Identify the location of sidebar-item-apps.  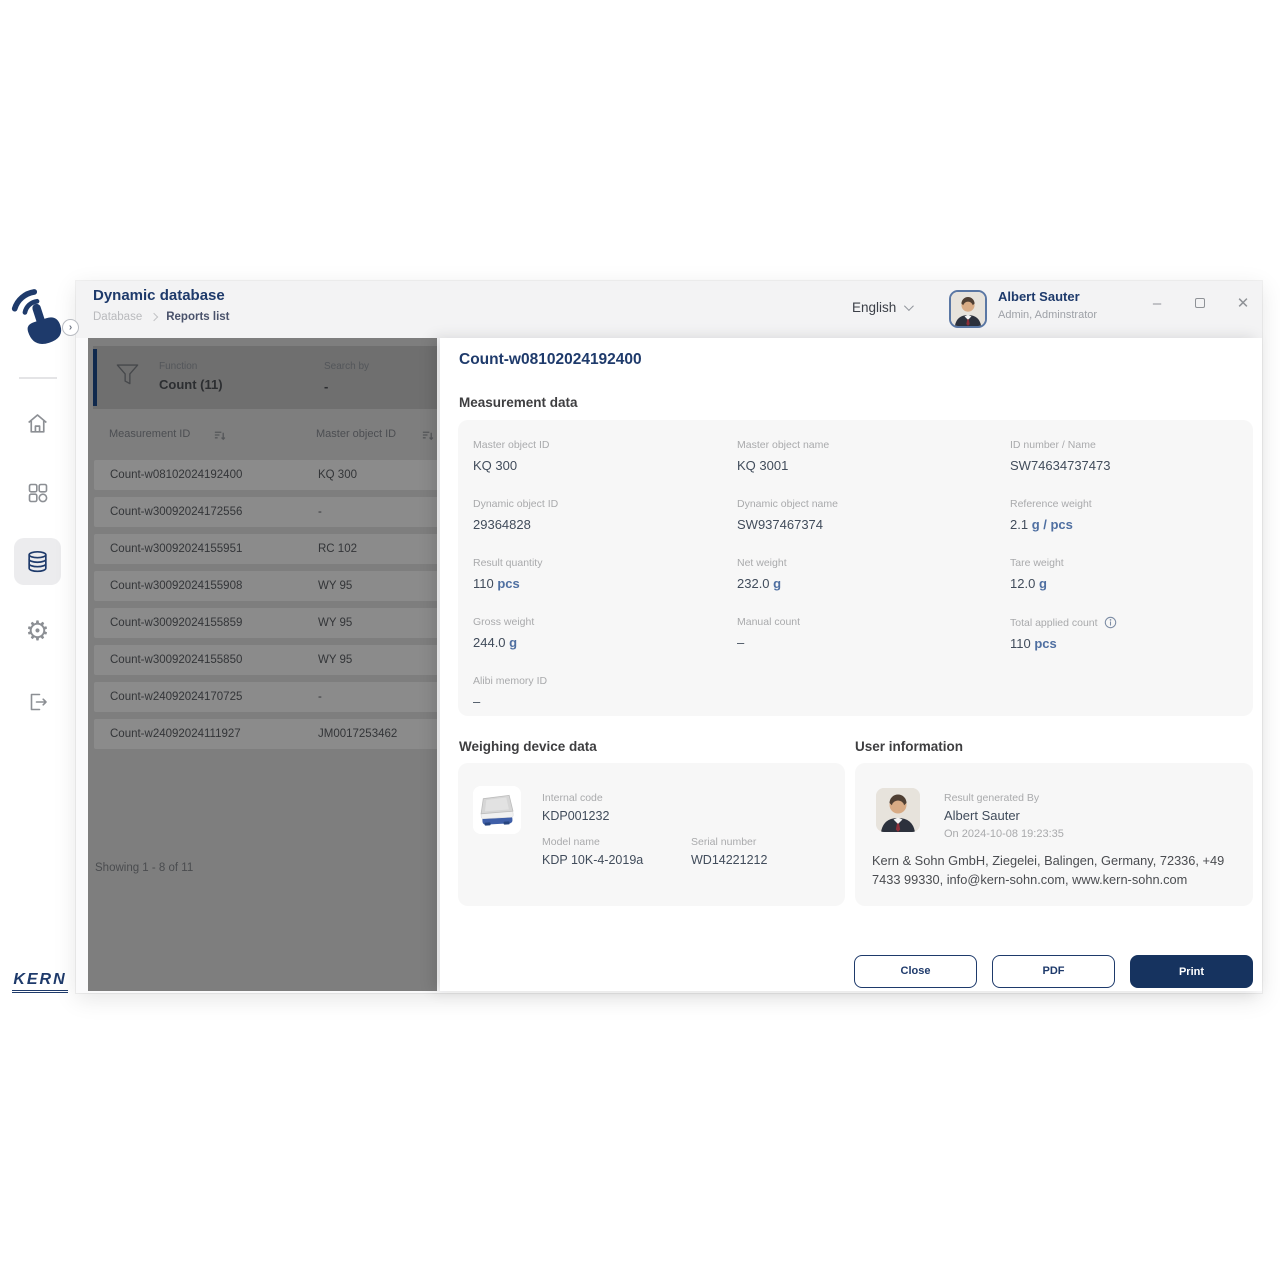
(37, 492).